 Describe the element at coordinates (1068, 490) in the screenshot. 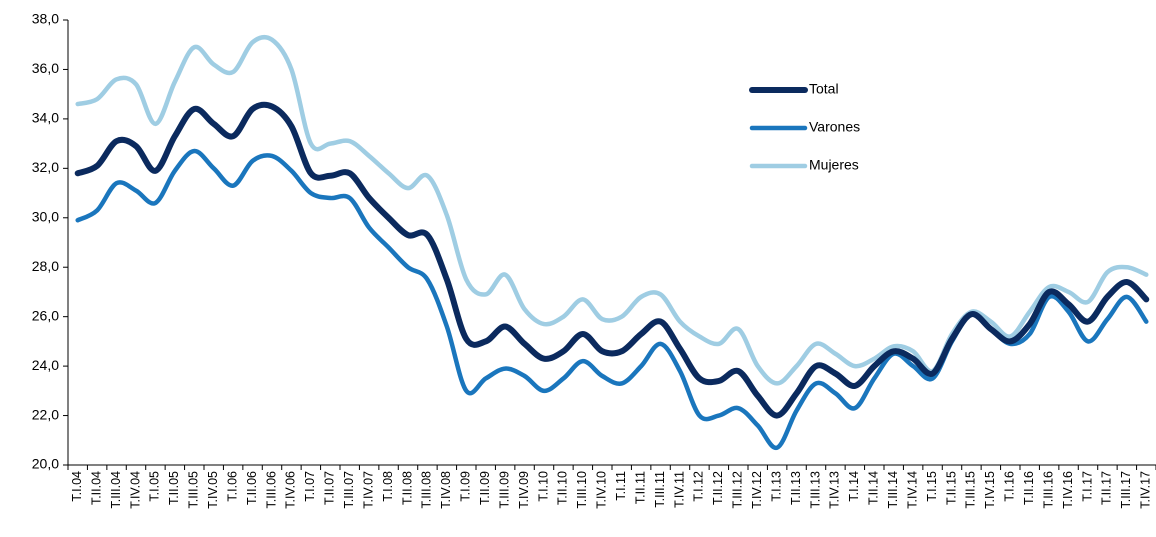

I see `x-tick-label: T.IV.16` at that location.